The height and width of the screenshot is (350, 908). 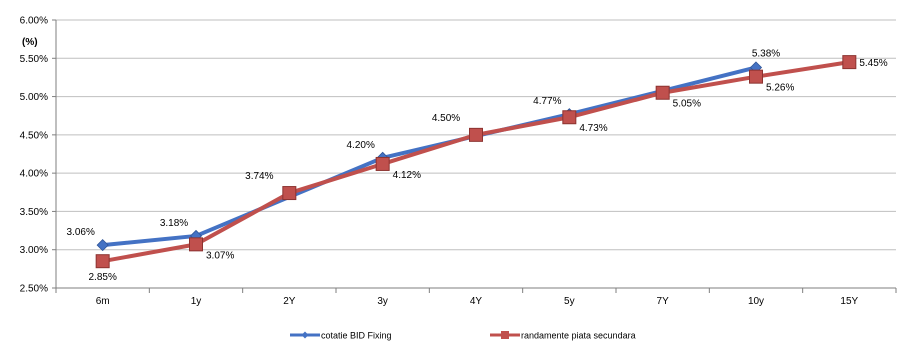 What do you see at coordinates (34, 212) in the screenshot?
I see `y-tick-label: 3.50%` at bounding box center [34, 212].